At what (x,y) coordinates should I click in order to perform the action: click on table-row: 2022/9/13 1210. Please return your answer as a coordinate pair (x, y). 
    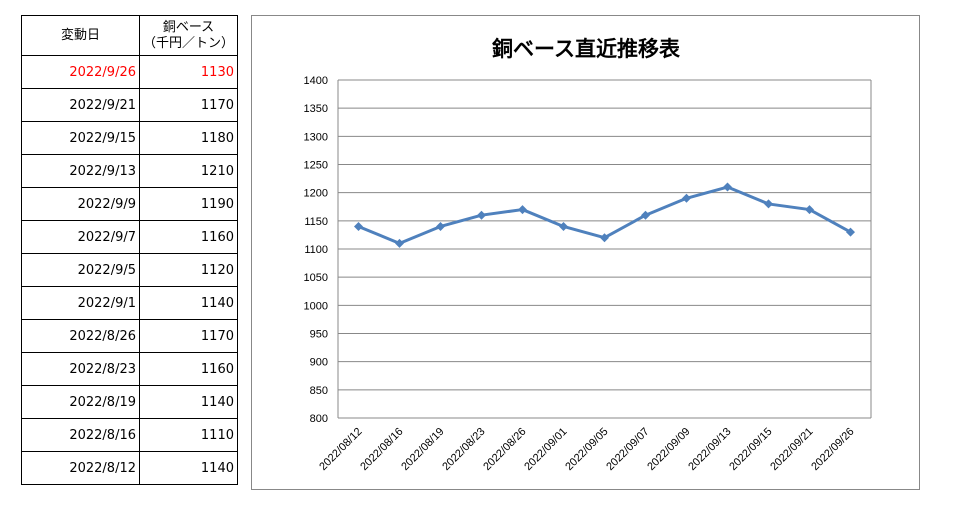
    Looking at the image, I should click on (129, 171).